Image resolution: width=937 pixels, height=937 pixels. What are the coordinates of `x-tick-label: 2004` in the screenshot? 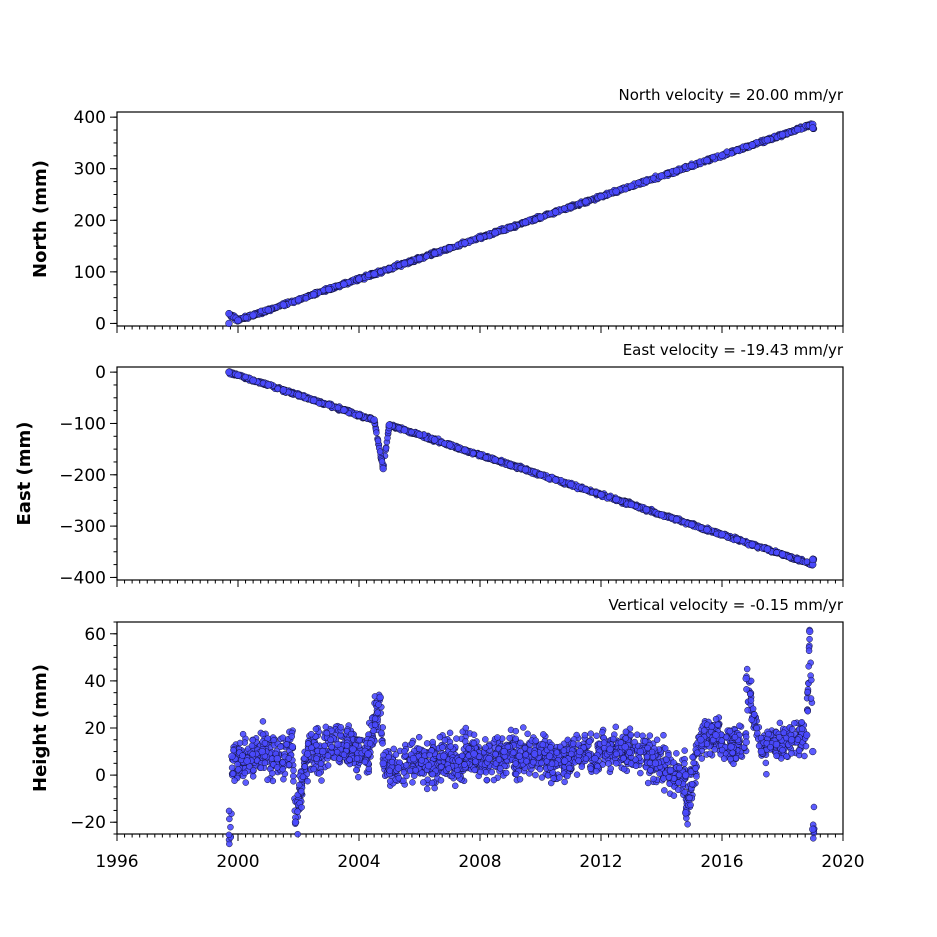 It's located at (358, 862).